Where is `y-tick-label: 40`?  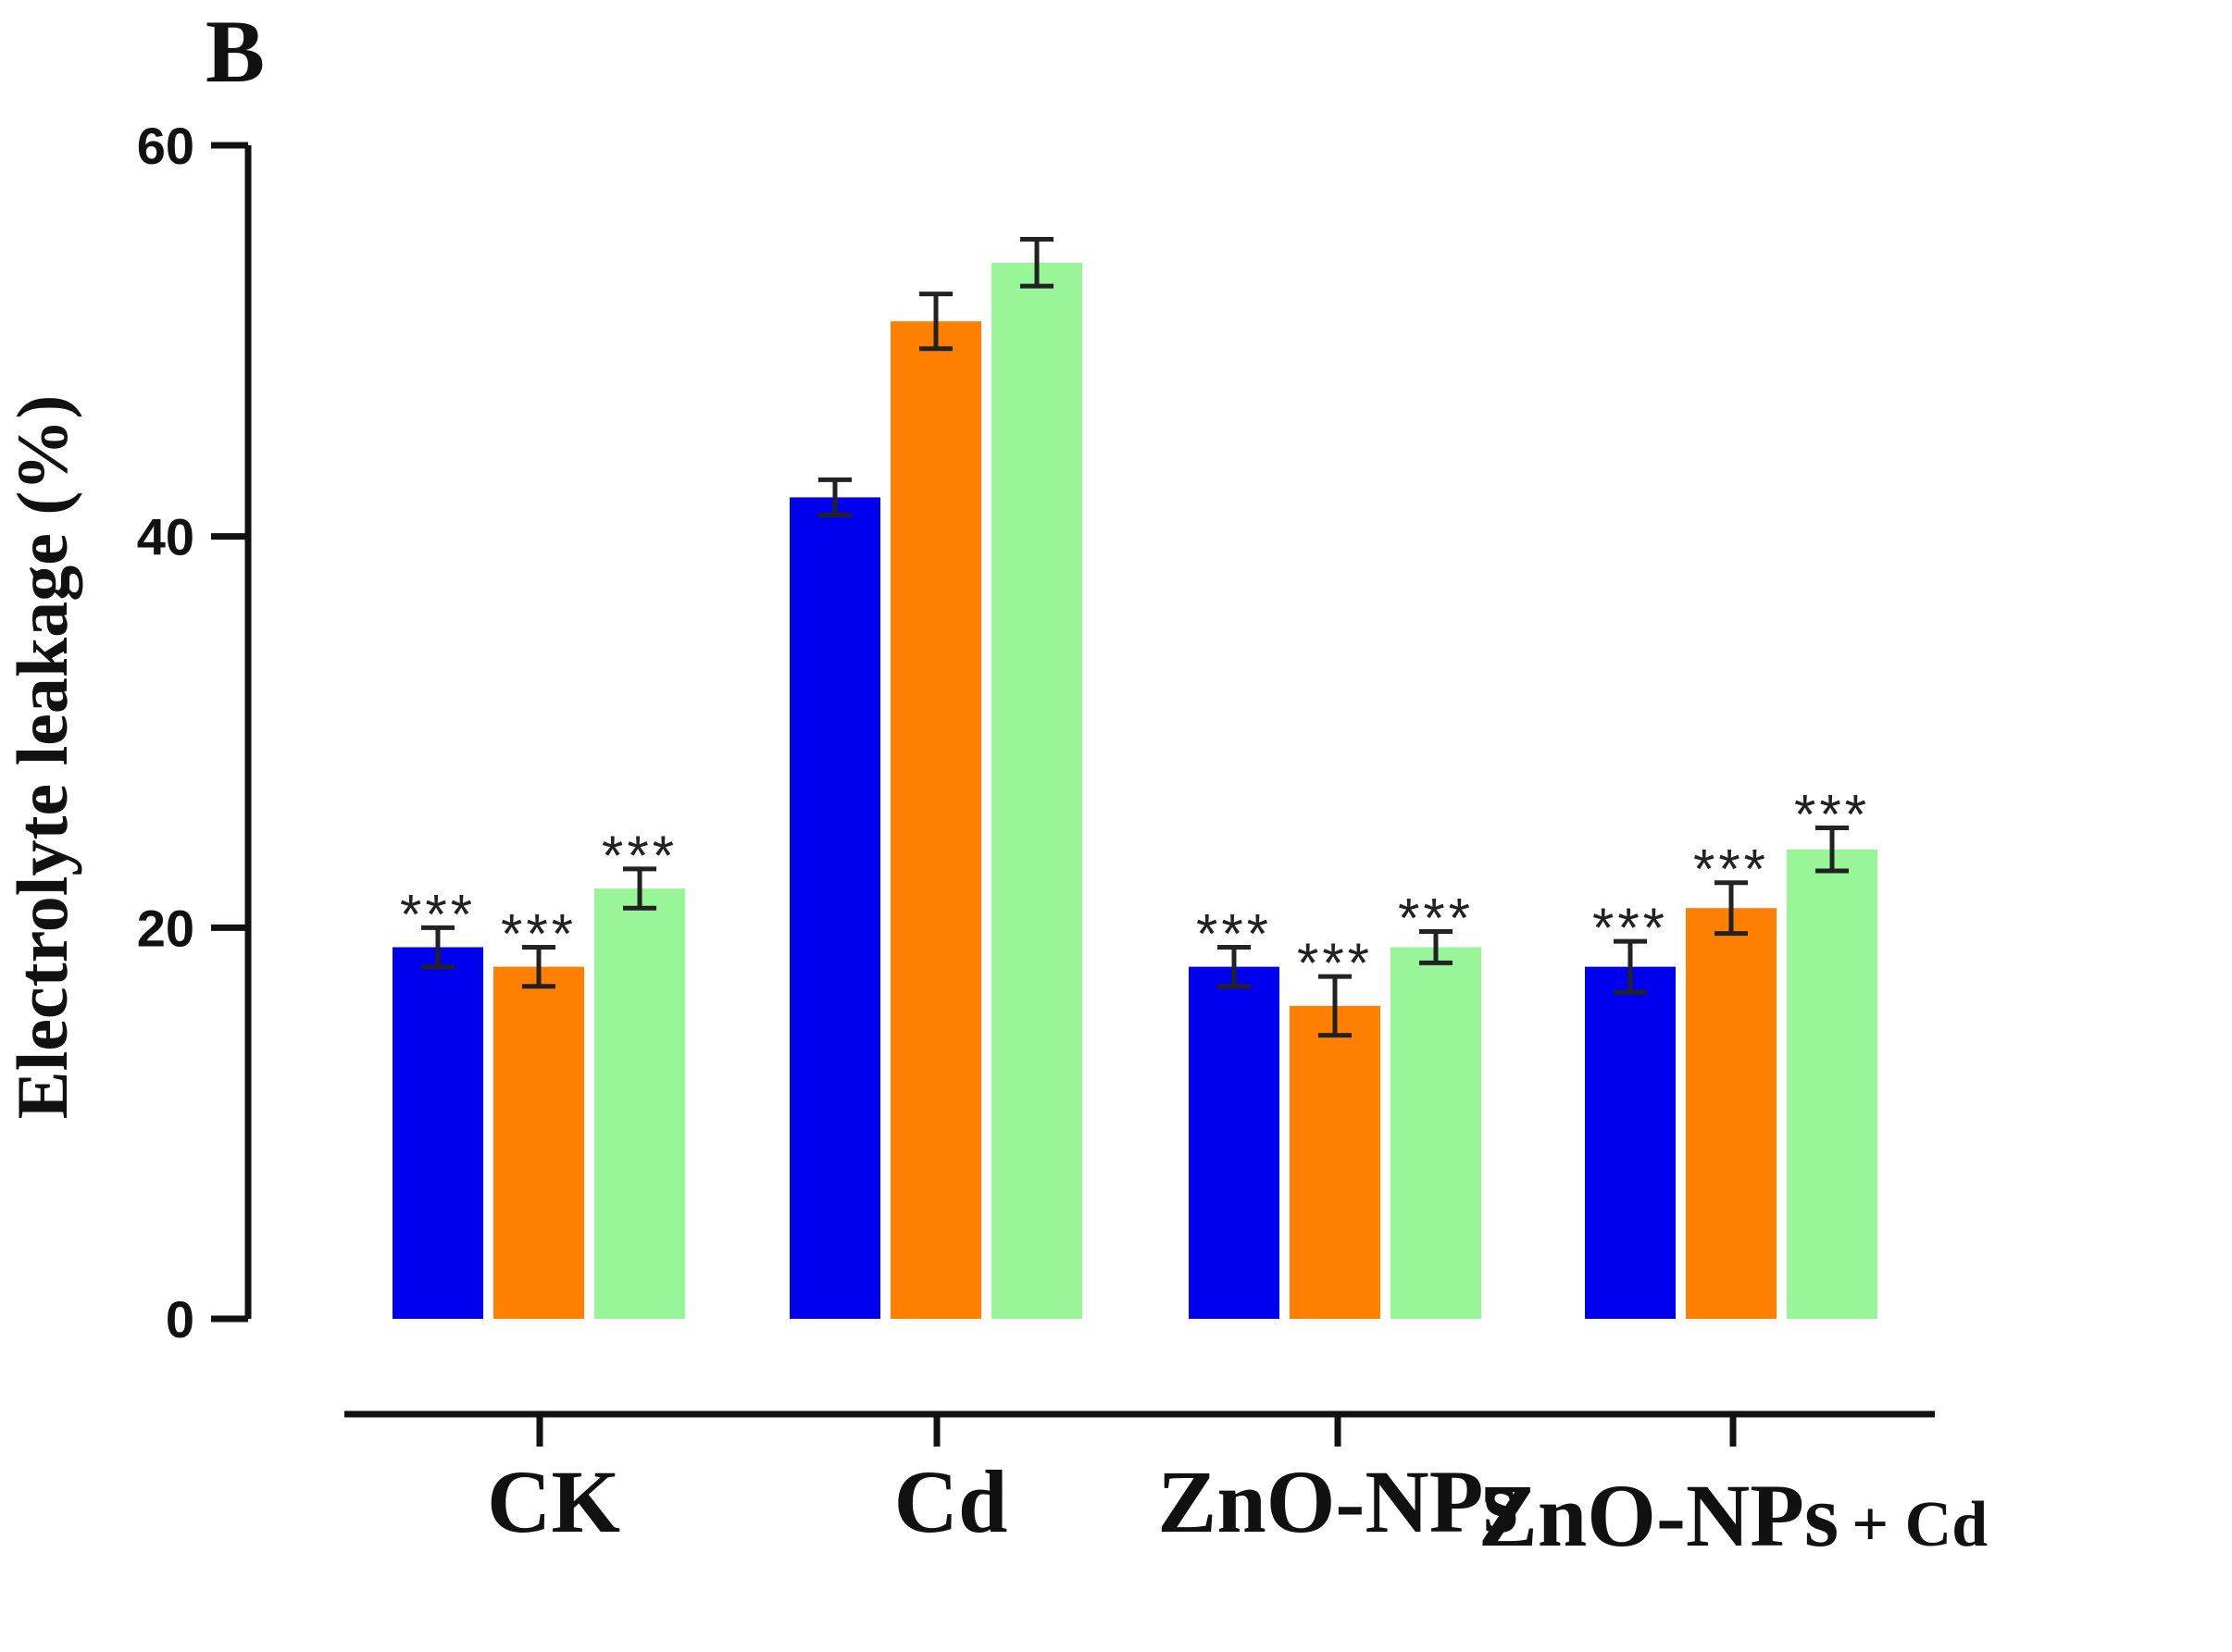 y-tick-label: 40 is located at coordinates (165, 537).